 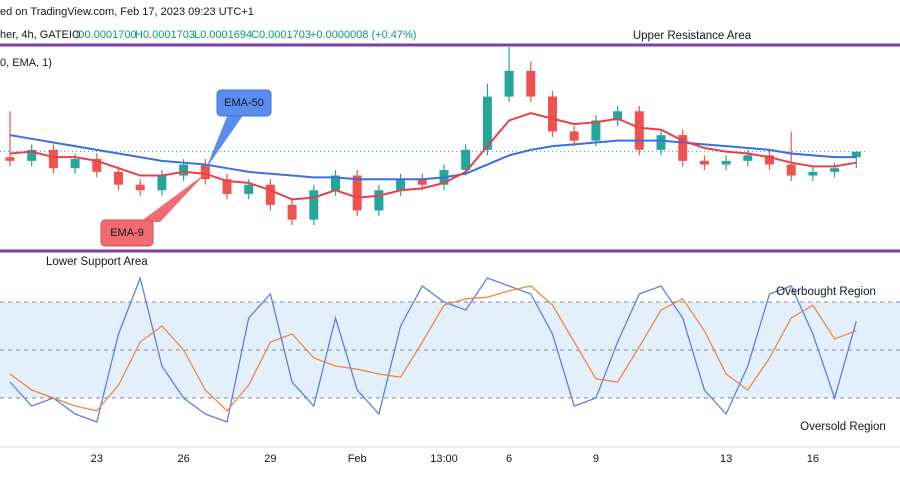 What do you see at coordinates (596, 459) in the screenshot?
I see `x-tick-label: 9` at bounding box center [596, 459].